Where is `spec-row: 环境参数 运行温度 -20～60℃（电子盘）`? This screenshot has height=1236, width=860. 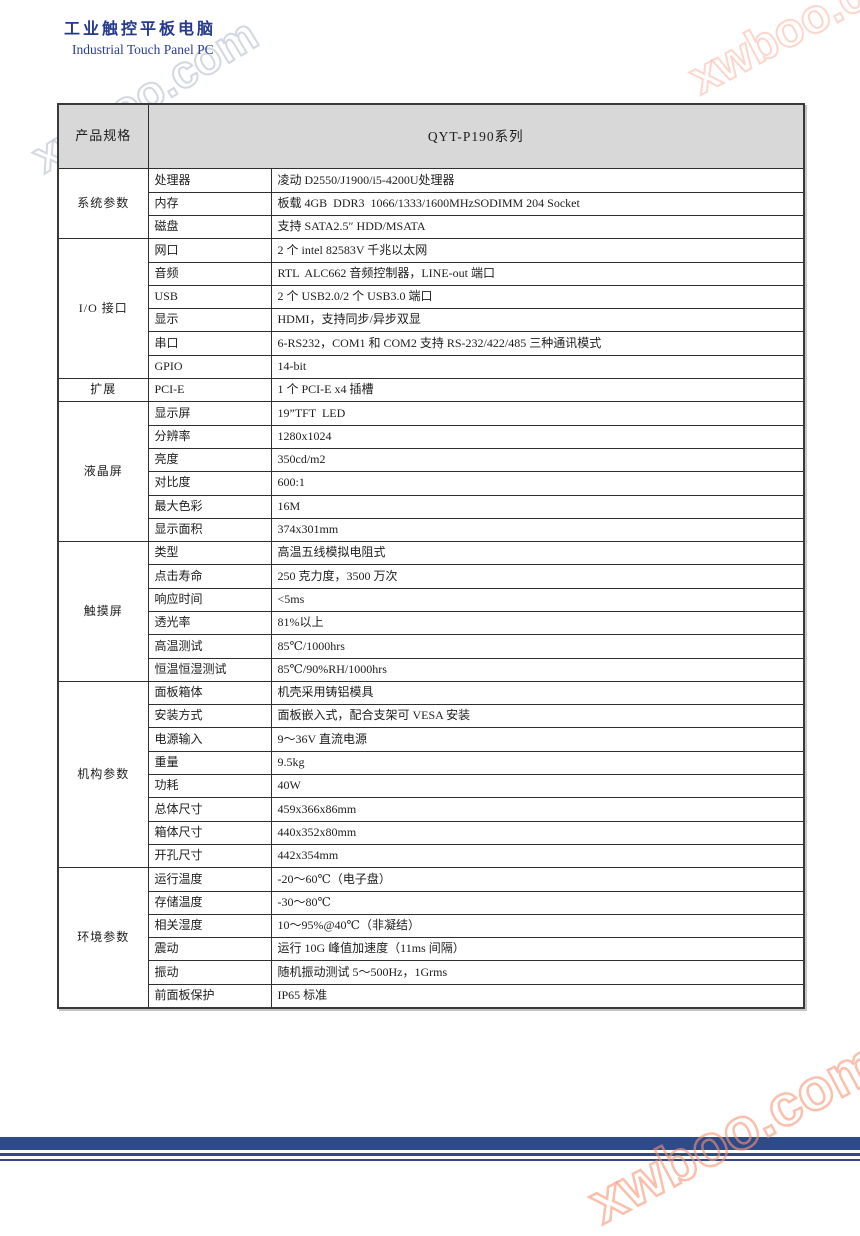 spec-row: 环境参数 运行温度 -20～60℃（电子盘） is located at coordinates (431, 938).